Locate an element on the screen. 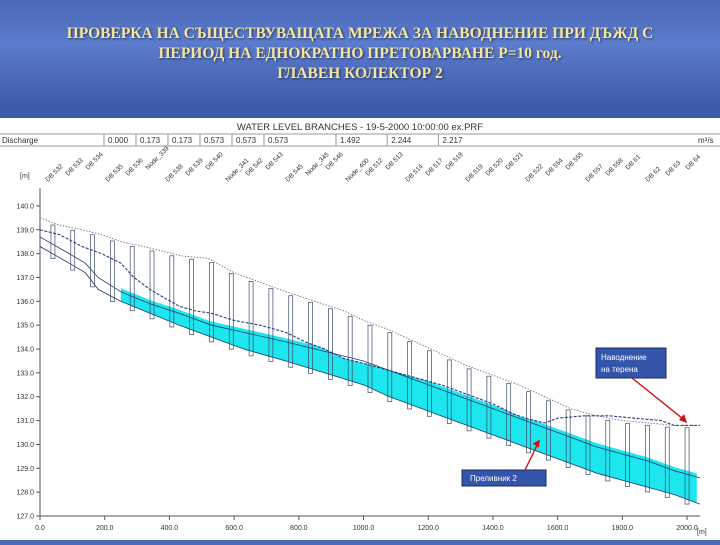  discharge-unit: m³/s is located at coordinates (706, 140).